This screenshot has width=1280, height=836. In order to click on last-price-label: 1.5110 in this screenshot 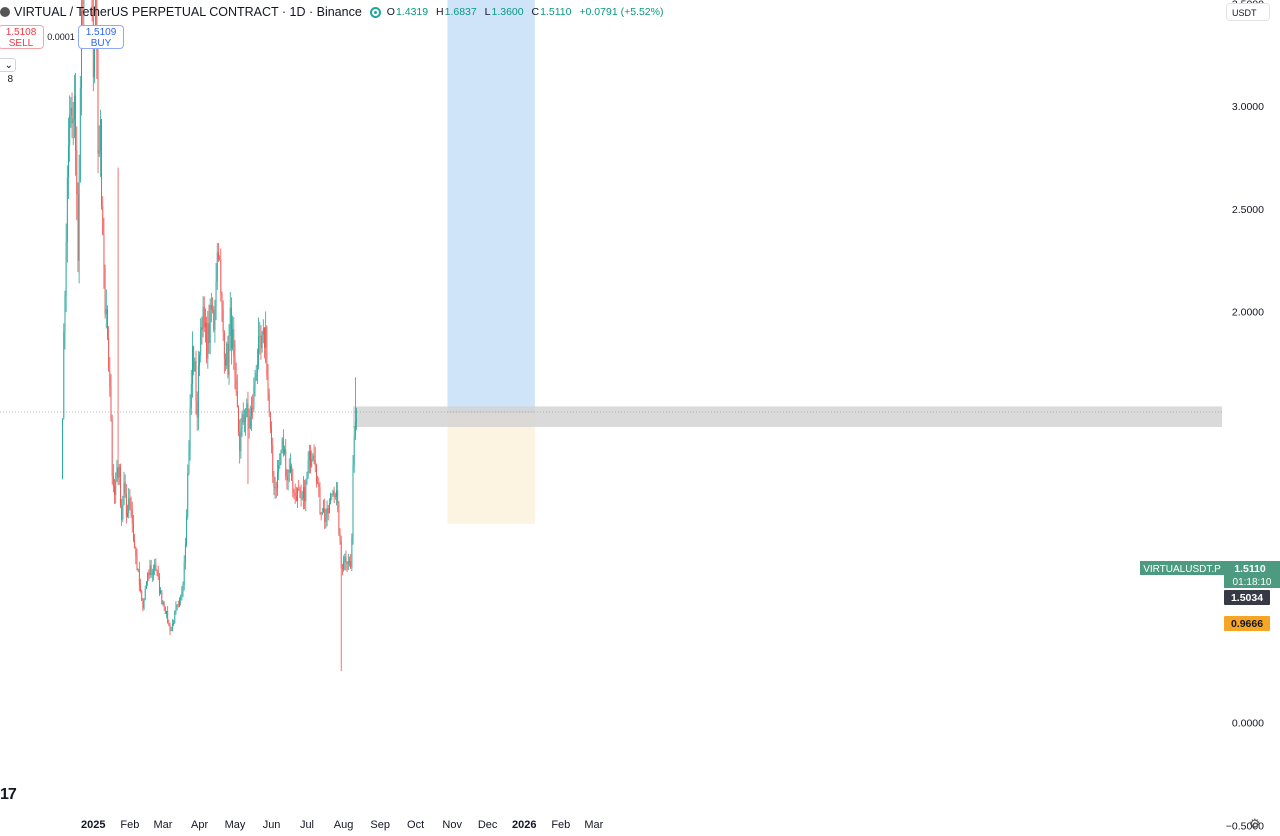, I will do `click(1250, 569)`.